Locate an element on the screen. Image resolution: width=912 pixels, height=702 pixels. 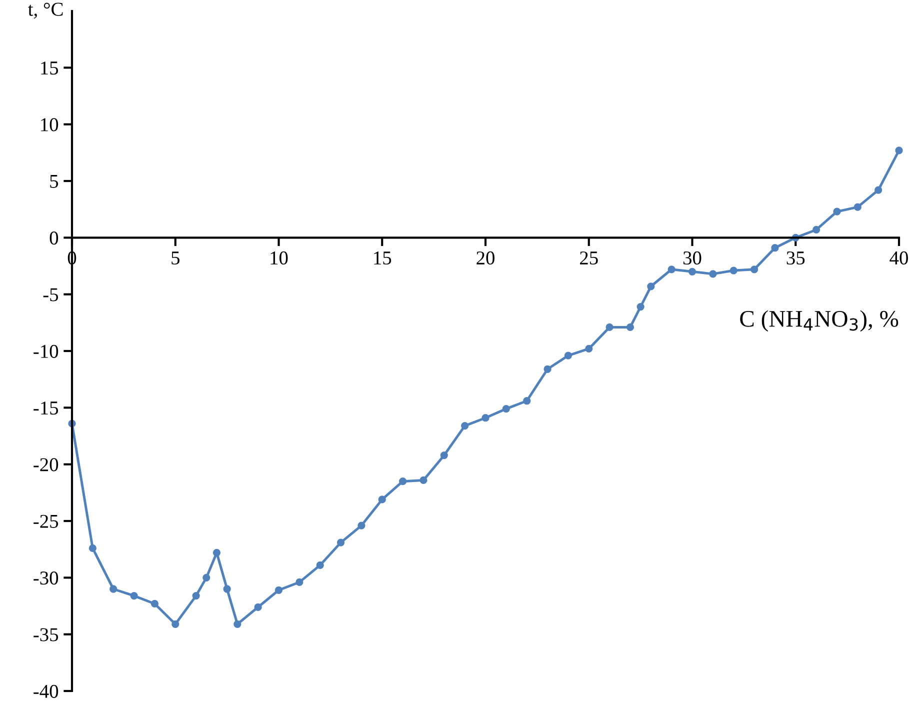
x-tick-label: 20 is located at coordinates (485, 258).